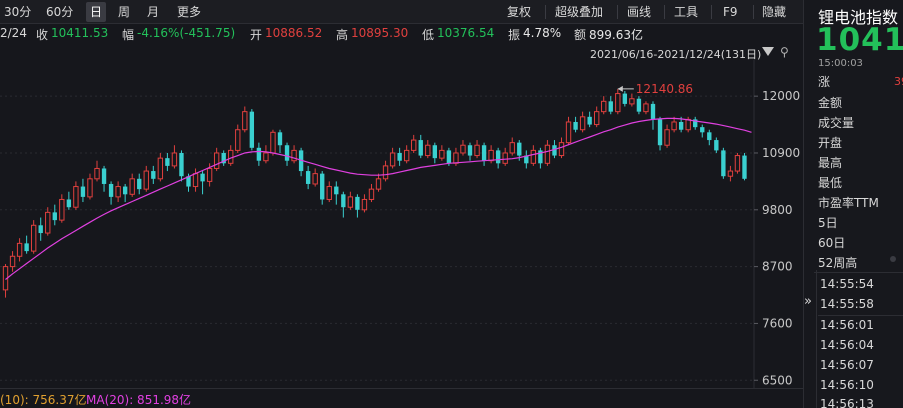  What do you see at coordinates (380, 33) in the screenshot?
I see `high-value: 10895.30` at bounding box center [380, 33].